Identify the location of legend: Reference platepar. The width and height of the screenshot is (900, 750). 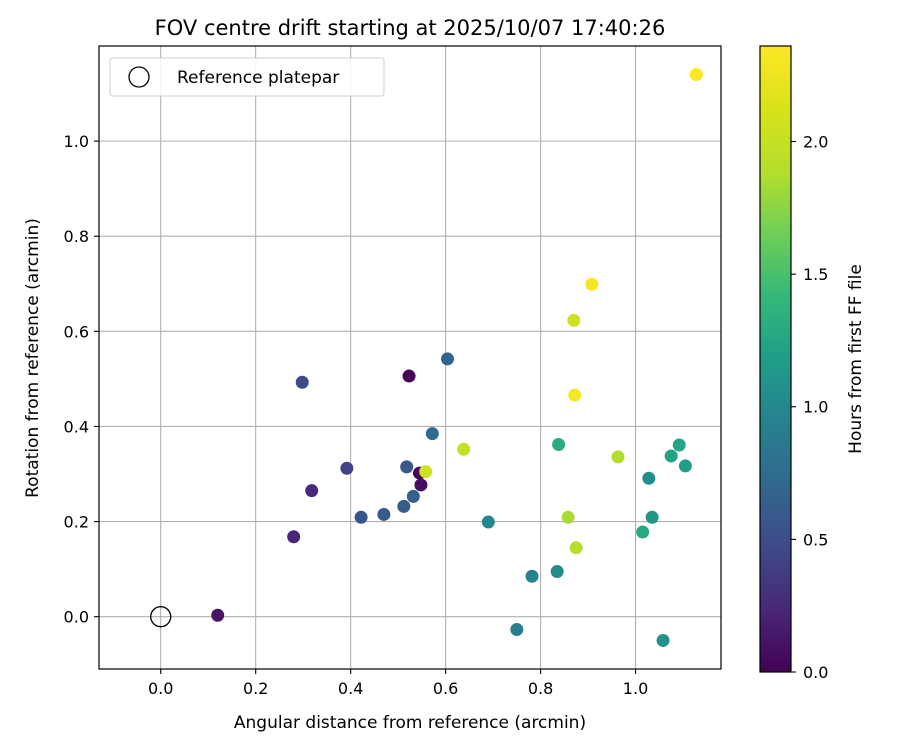
(247, 77).